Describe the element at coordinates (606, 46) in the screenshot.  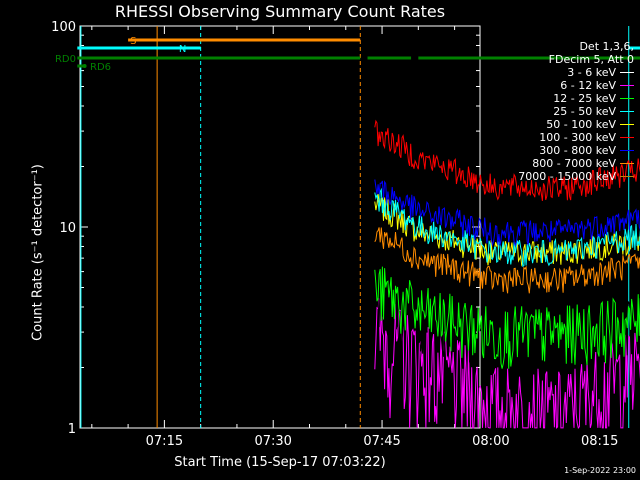
I see `legend-header-line-1: Det 1,3,6,` at that location.